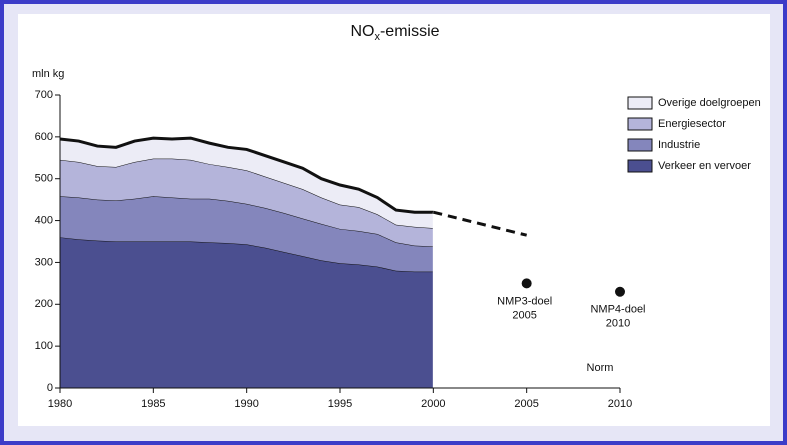 Image resolution: width=787 pixels, height=445 pixels. What do you see at coordinates (48, 74) in the screenshot?
I see `y-axis-label: mln kg` at bounding box center [48, 74].